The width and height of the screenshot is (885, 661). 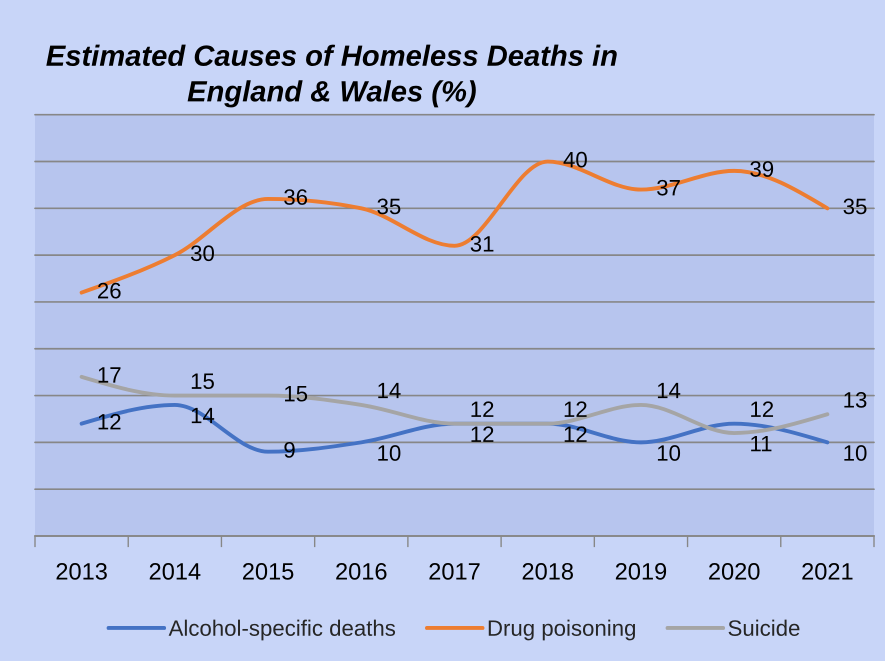 I want to click on x-tick-label: 2017, so click(x=454, y=571).